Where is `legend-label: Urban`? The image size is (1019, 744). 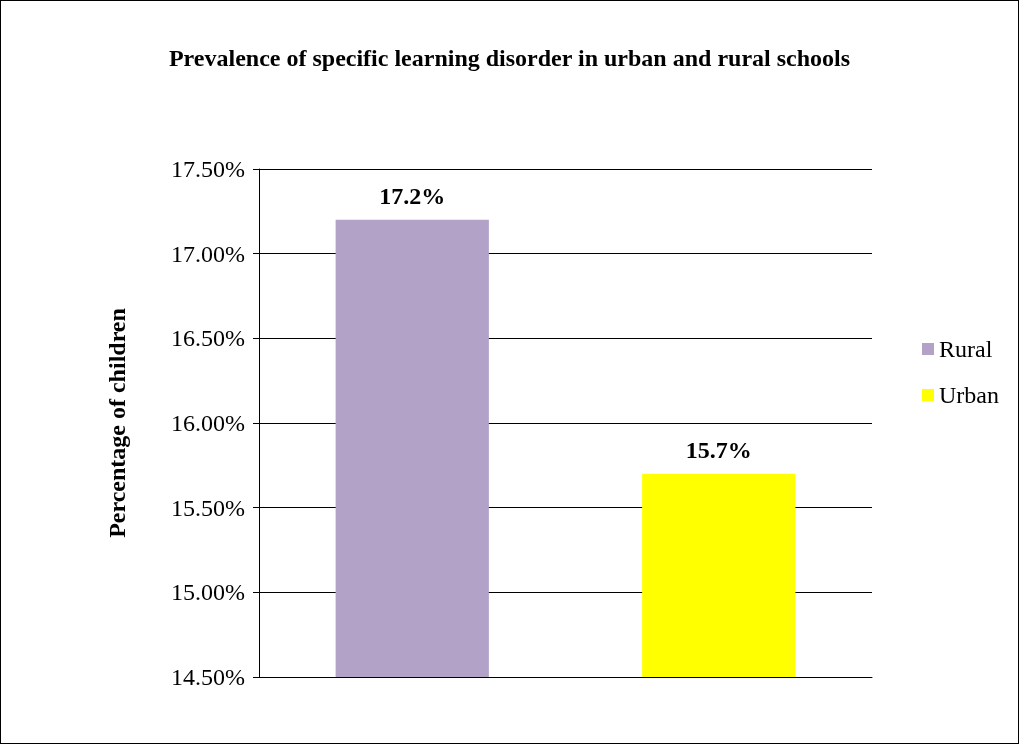
legend-label: Urban is located at coordinates (969, 395).